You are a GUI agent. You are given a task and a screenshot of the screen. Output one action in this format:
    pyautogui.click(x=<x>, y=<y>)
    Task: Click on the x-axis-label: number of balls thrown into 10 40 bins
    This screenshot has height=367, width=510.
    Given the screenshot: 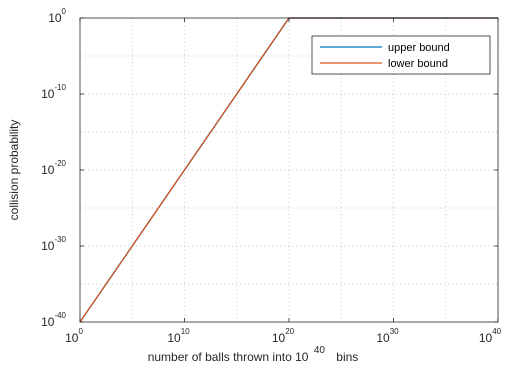 What is the action you would take?
    pyautogui.click(x=253, y=353)
    